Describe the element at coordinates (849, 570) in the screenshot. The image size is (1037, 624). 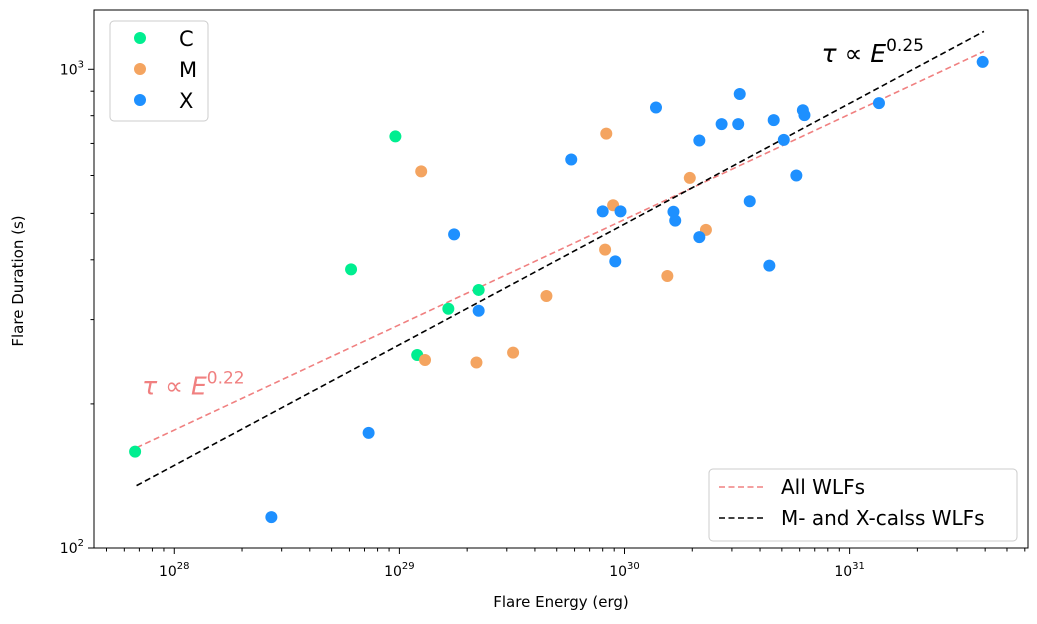
I see `x-tick-label: 1031` at that location.